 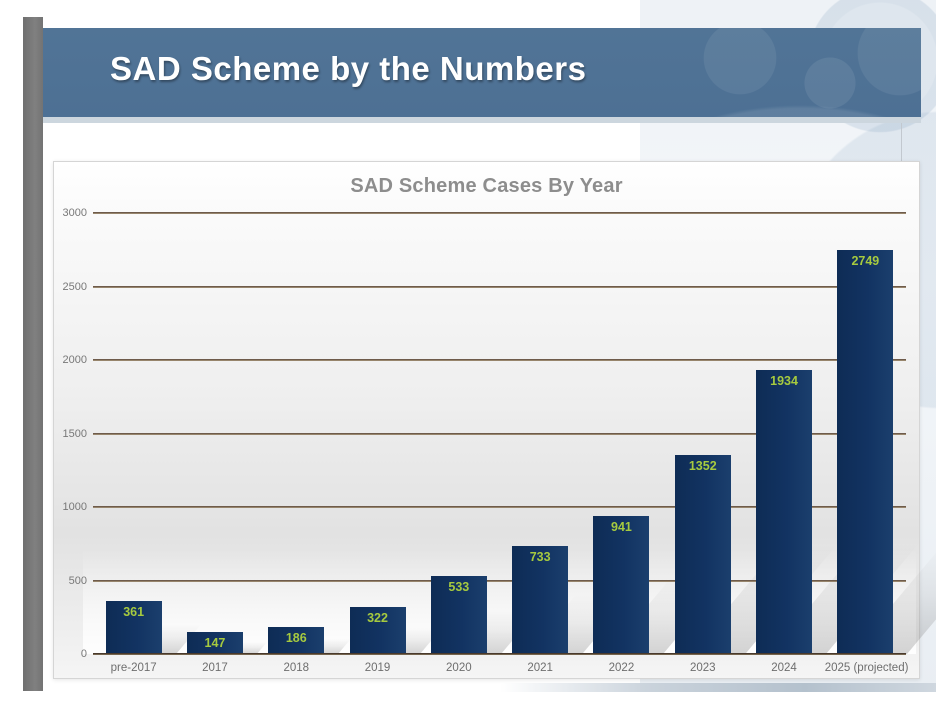 I want to click on bar: 2749, so click(x=865, y=451).